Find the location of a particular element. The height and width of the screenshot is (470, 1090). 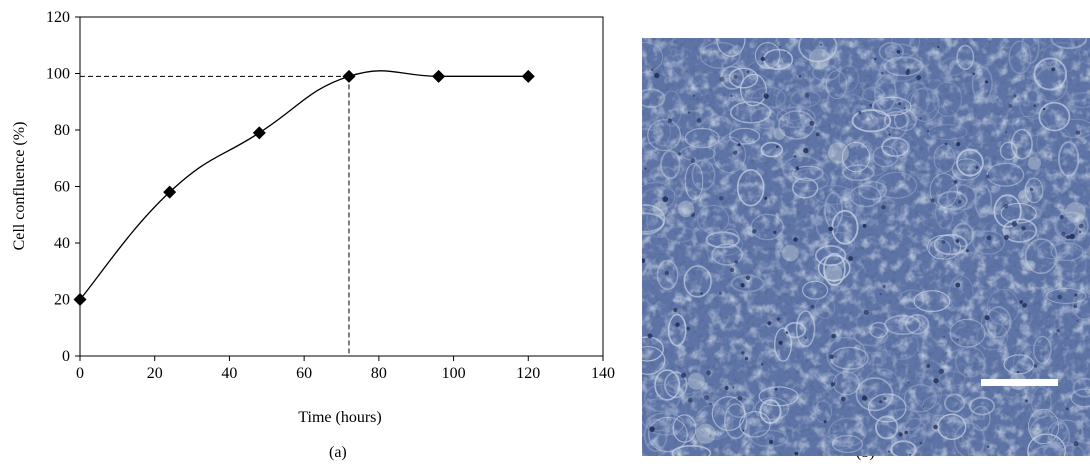

x-tick-label: 120 is located at coordinates (528, 373).